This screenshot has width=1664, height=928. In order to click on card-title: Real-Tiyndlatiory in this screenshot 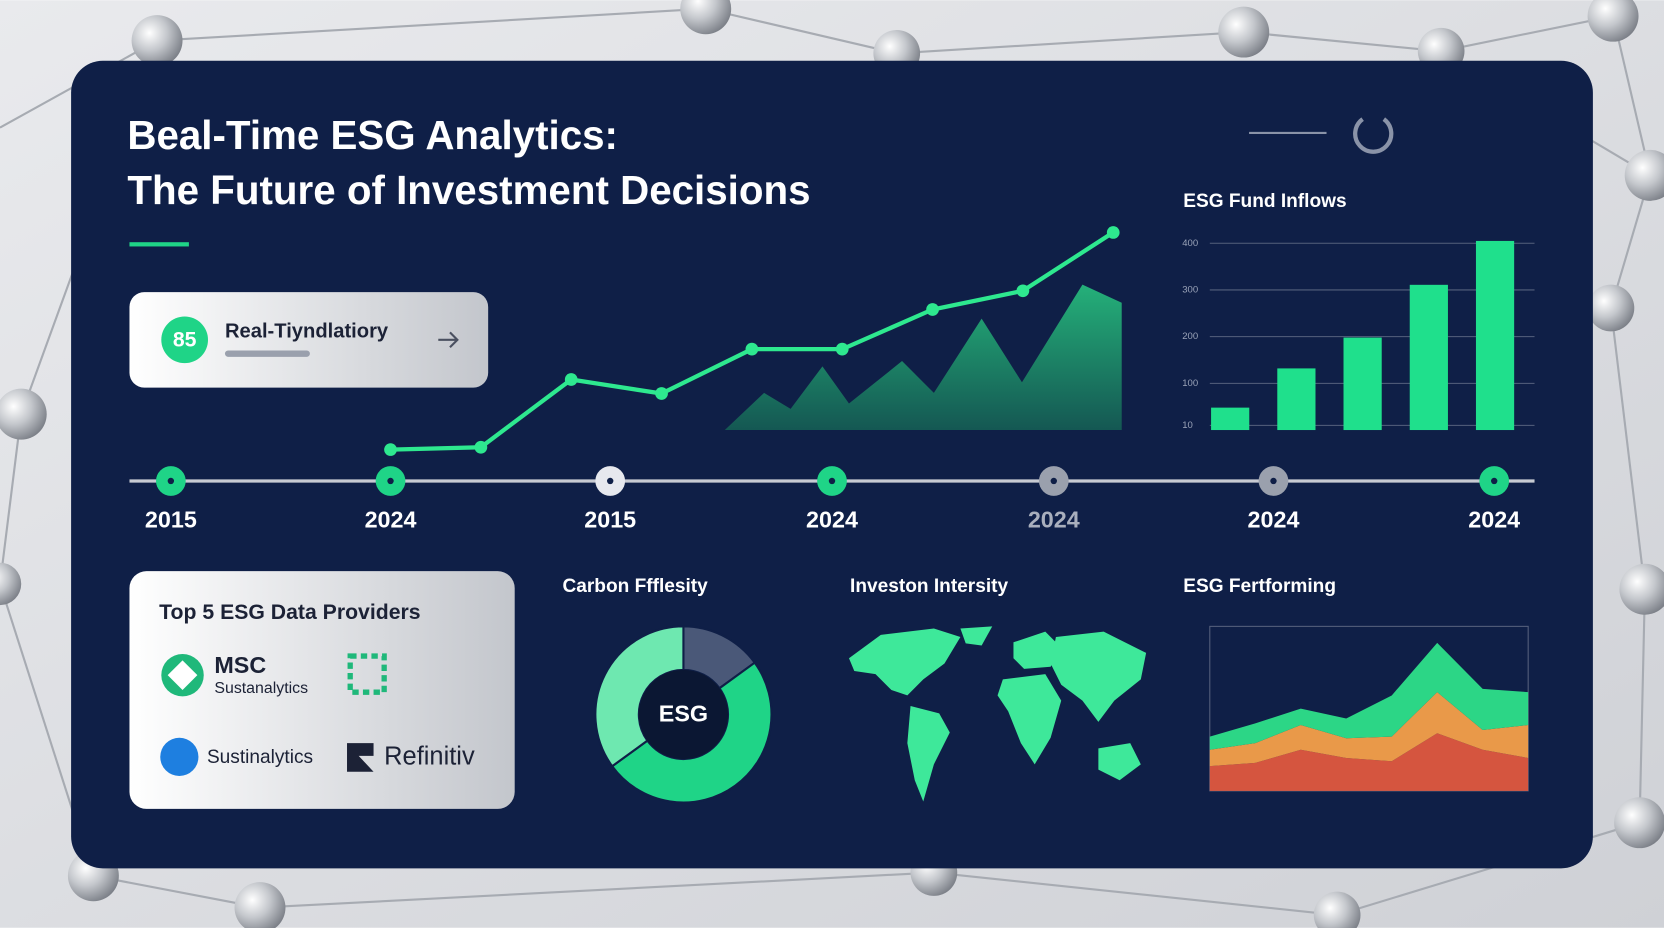, I will do `click(307, 332)`.